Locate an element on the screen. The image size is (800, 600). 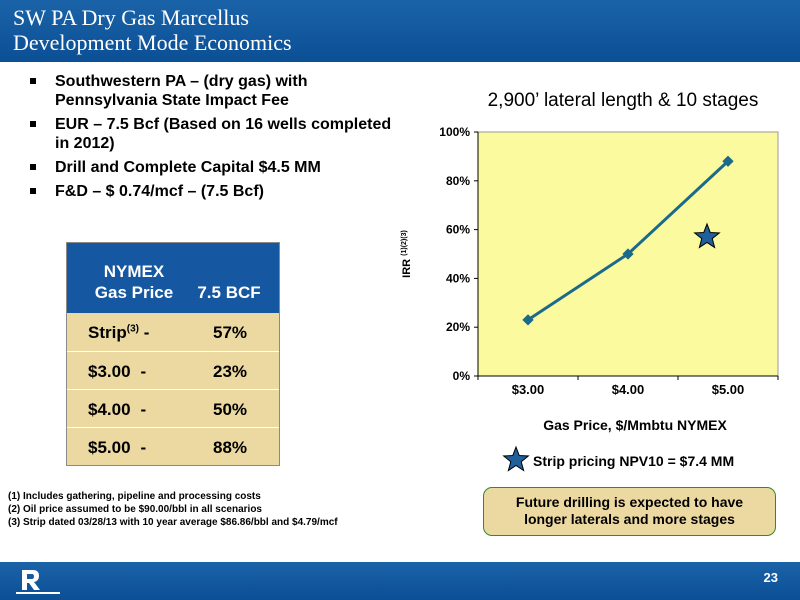
x-tick-label: $4.00 is located at coordinates (628, 389).